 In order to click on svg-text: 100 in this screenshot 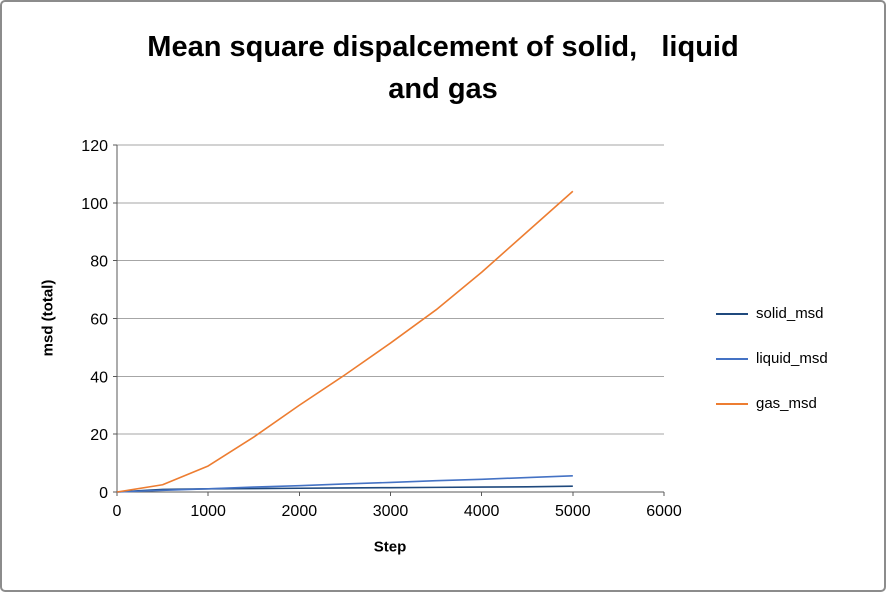, I will do `click(94, 204)`.